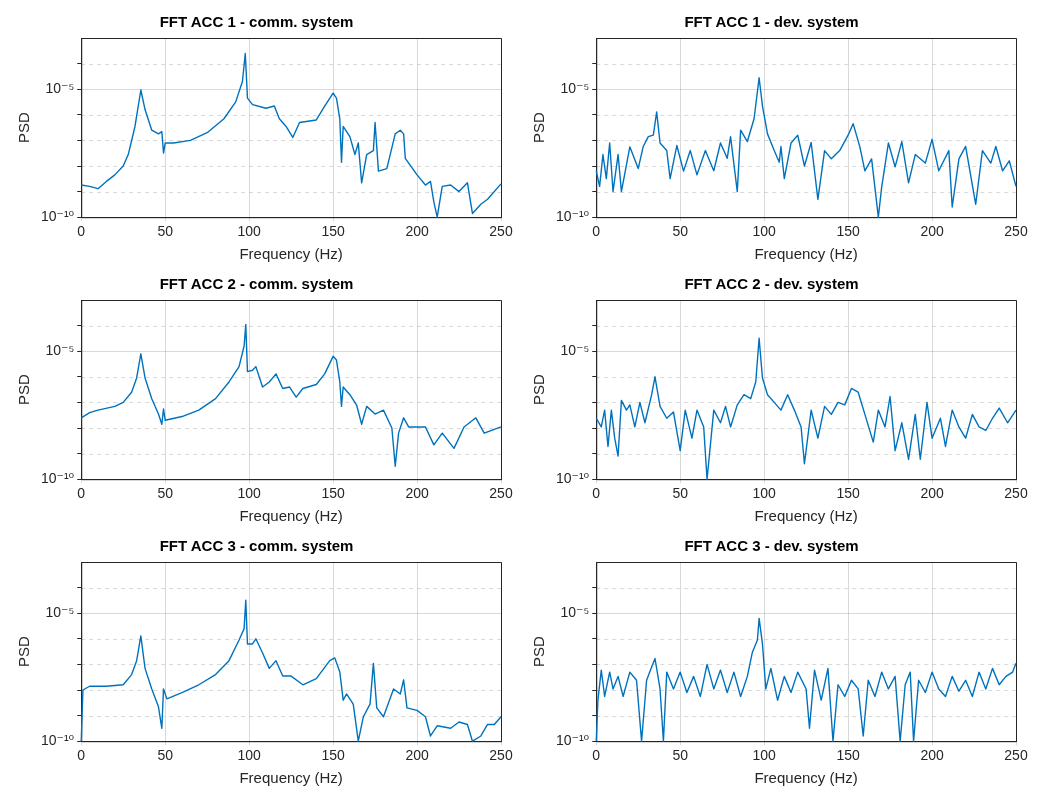  What do you see at coordinates (256, 22) in the screenshot?
I see `chart-title: FFT ACC 1 - comm. system` at bounding box center [256, 22].